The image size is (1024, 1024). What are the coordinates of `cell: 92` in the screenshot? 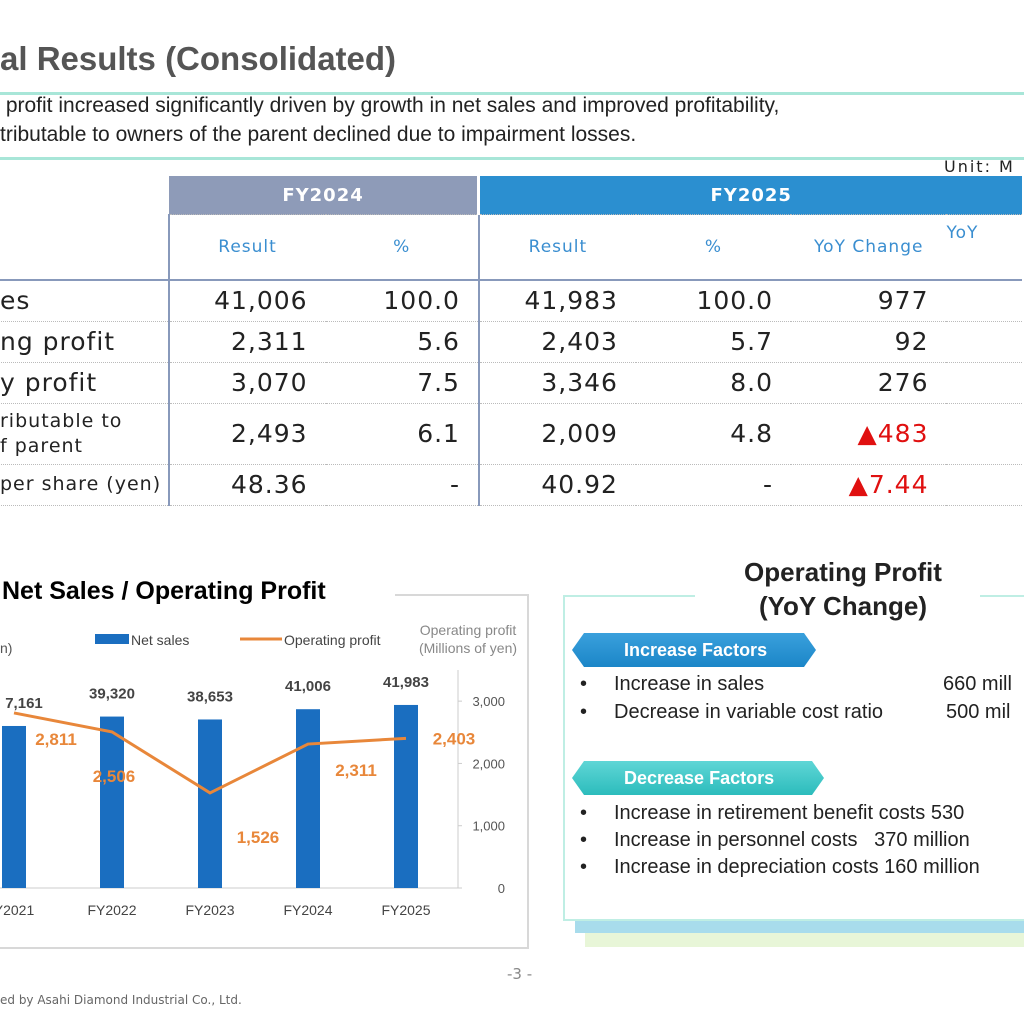 It's located at (869, 342).